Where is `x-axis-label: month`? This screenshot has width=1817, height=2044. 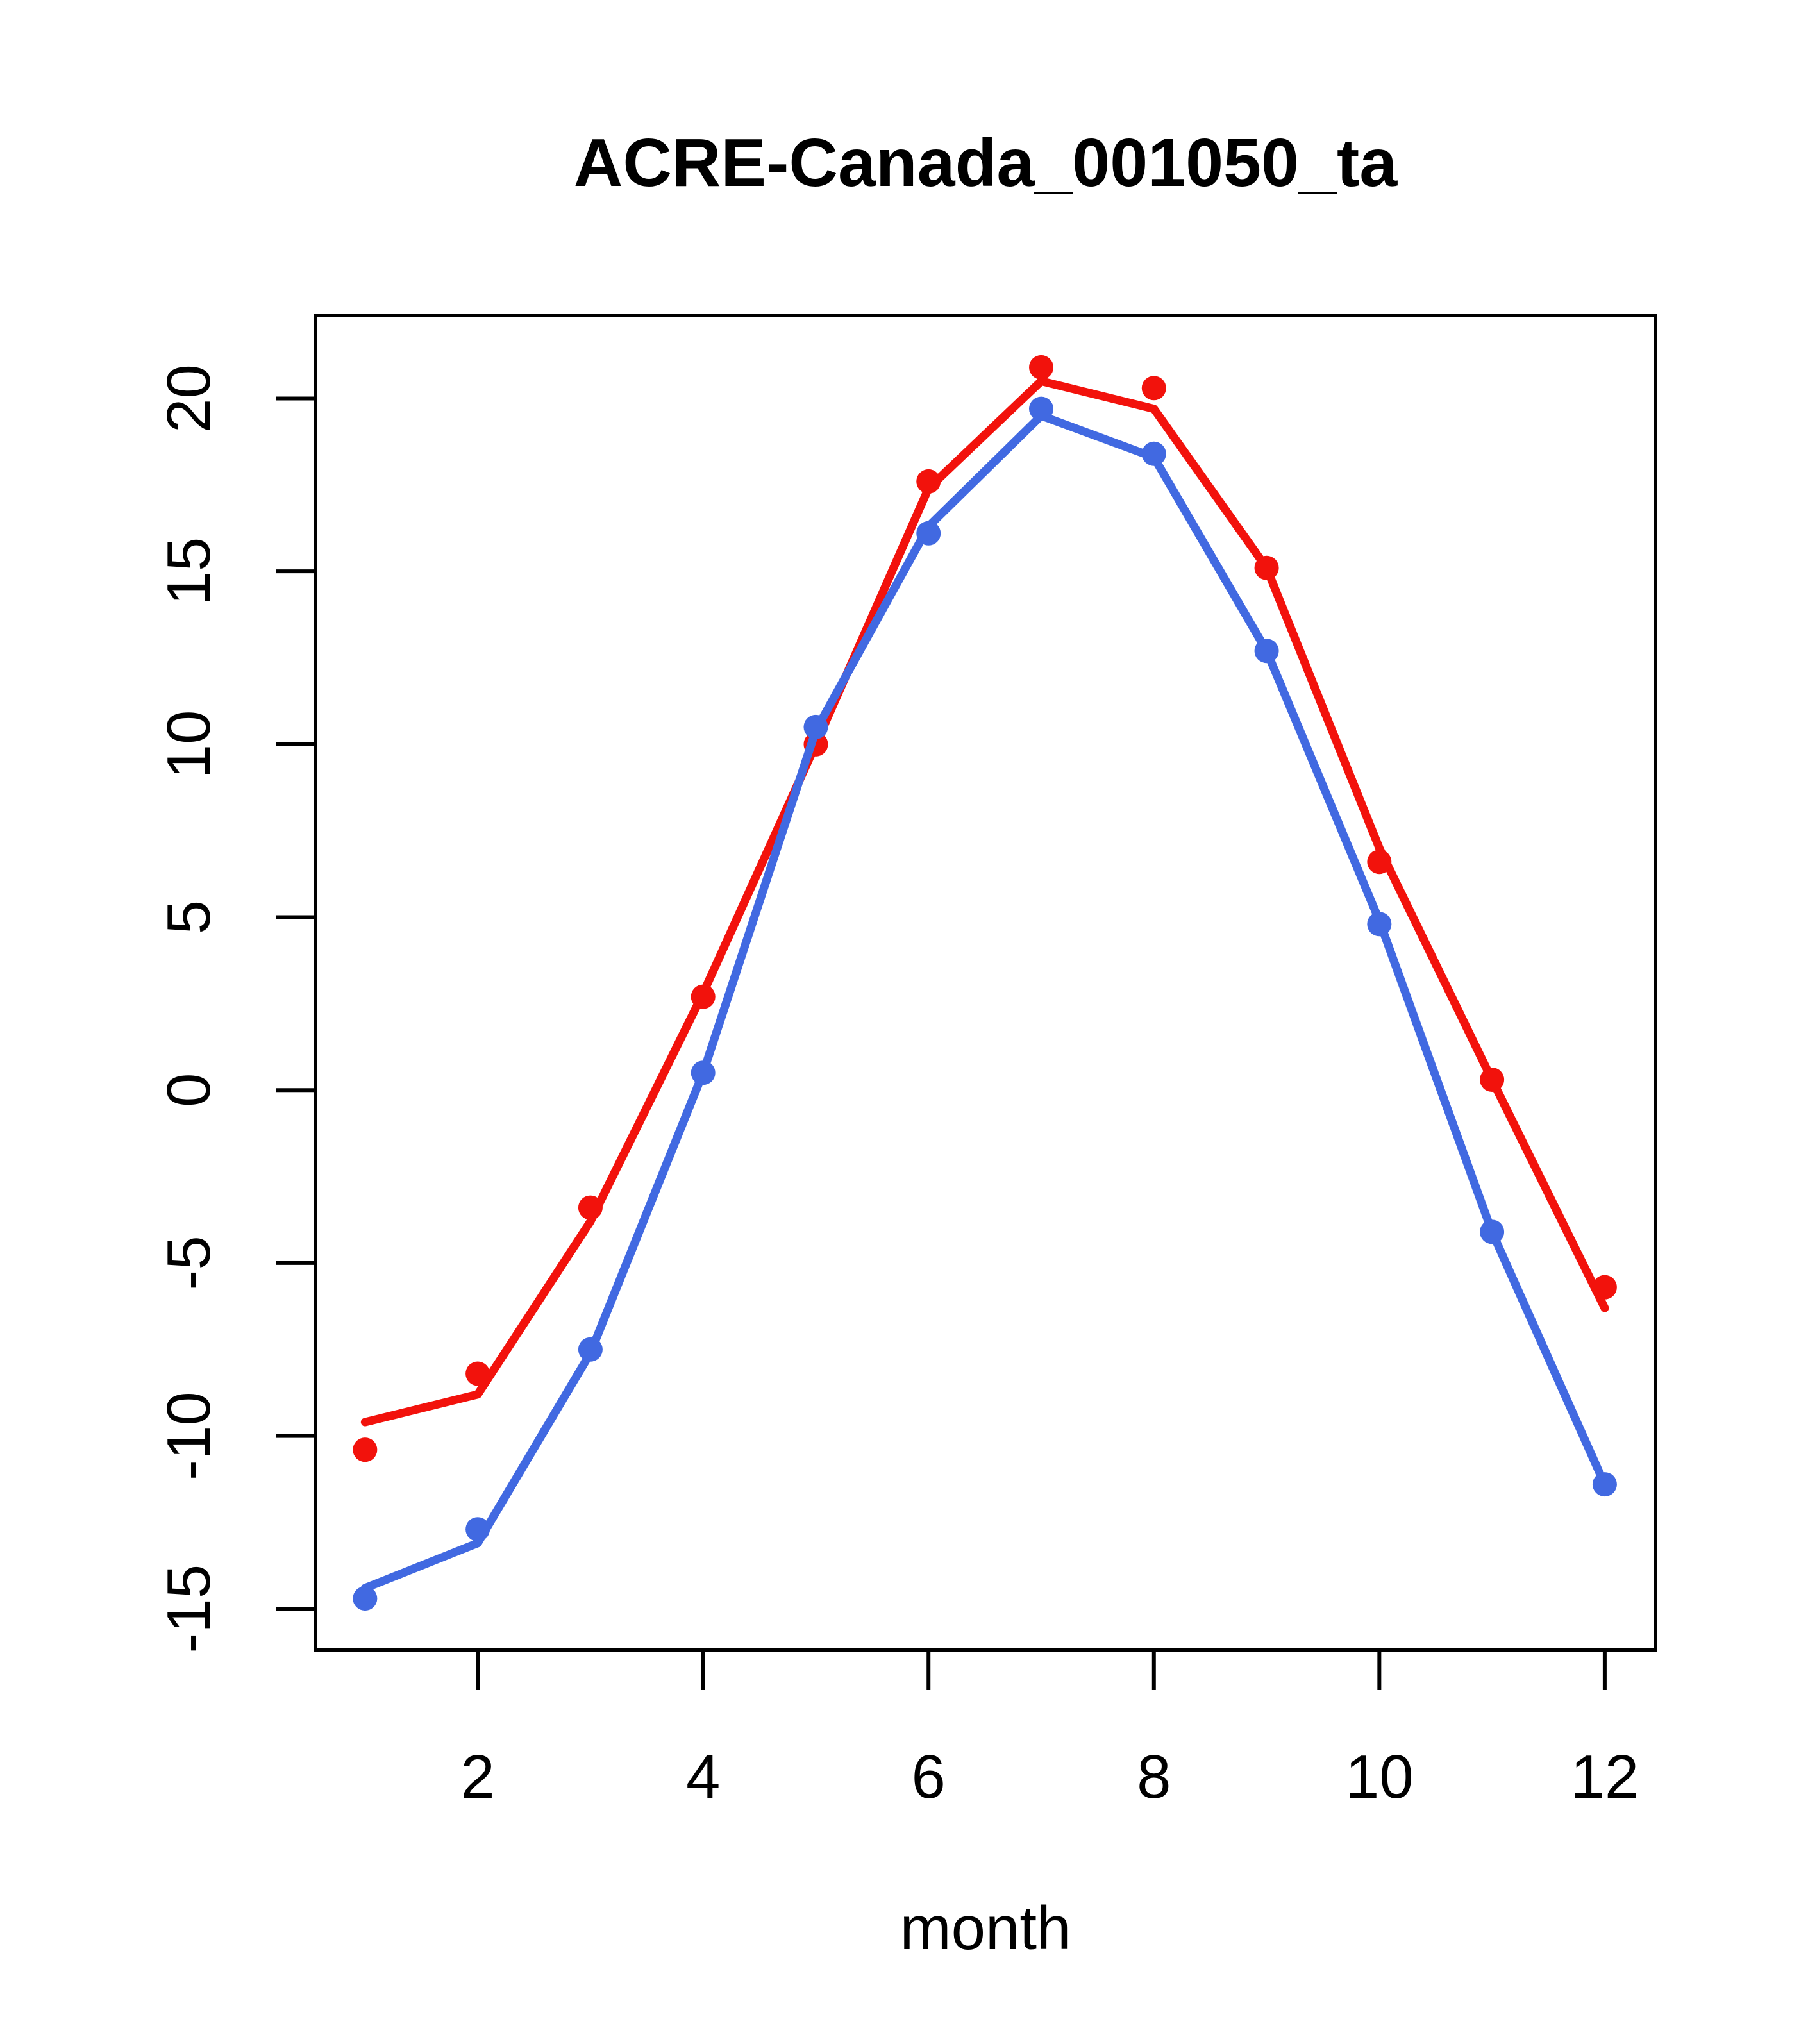
x-axis-label: month is located at coordinates (986, 1929).